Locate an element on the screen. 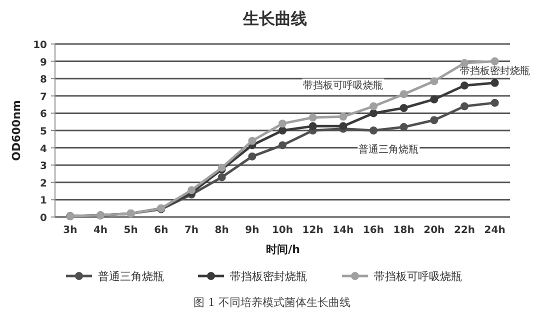  x-tick-label: 22h is located at coordinates (465, 230).